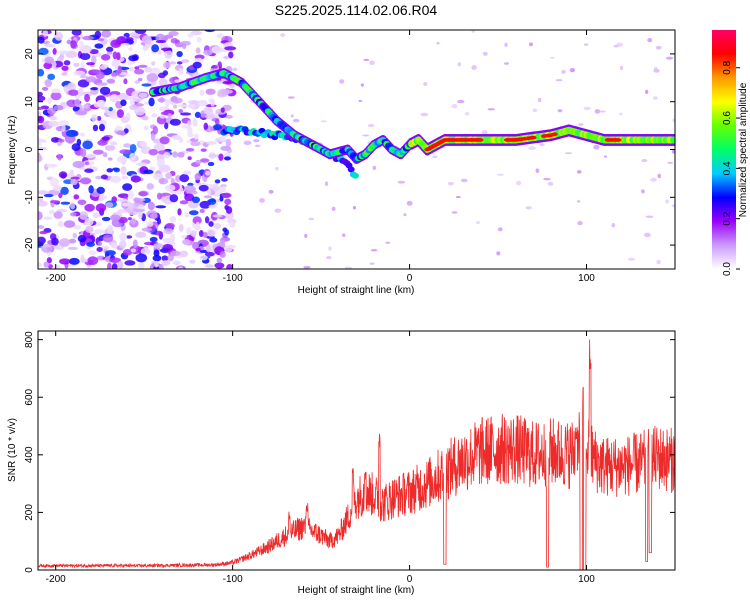 This screenshot has width=750, height=600. Describe the element at coordinates (56, 278) in the screenshot. I see `spectrogram-x-tick-label: -200` at that location.